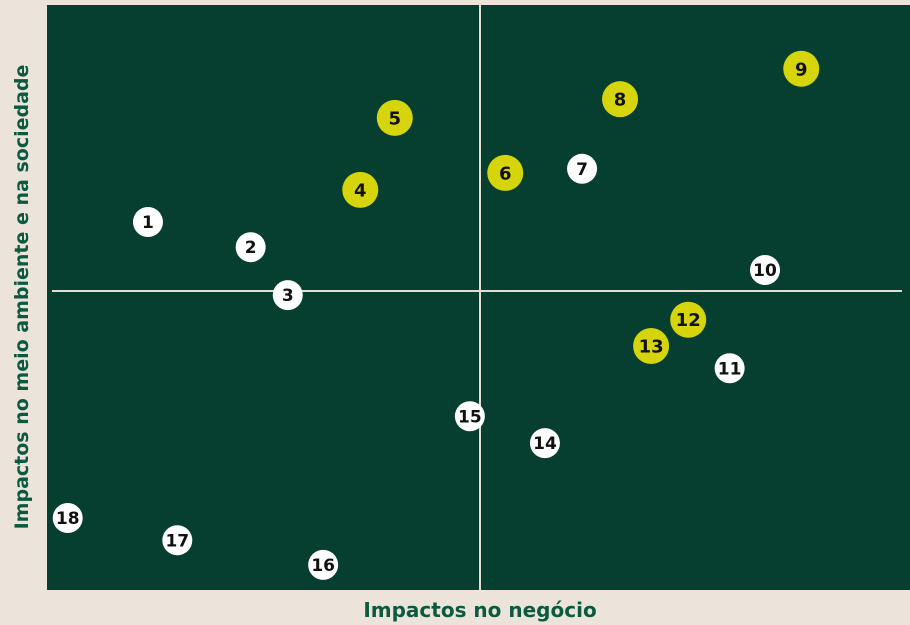 The height and width of the screenshot is (625, 910). I want to click on point-label: 8, so click(620, 100).